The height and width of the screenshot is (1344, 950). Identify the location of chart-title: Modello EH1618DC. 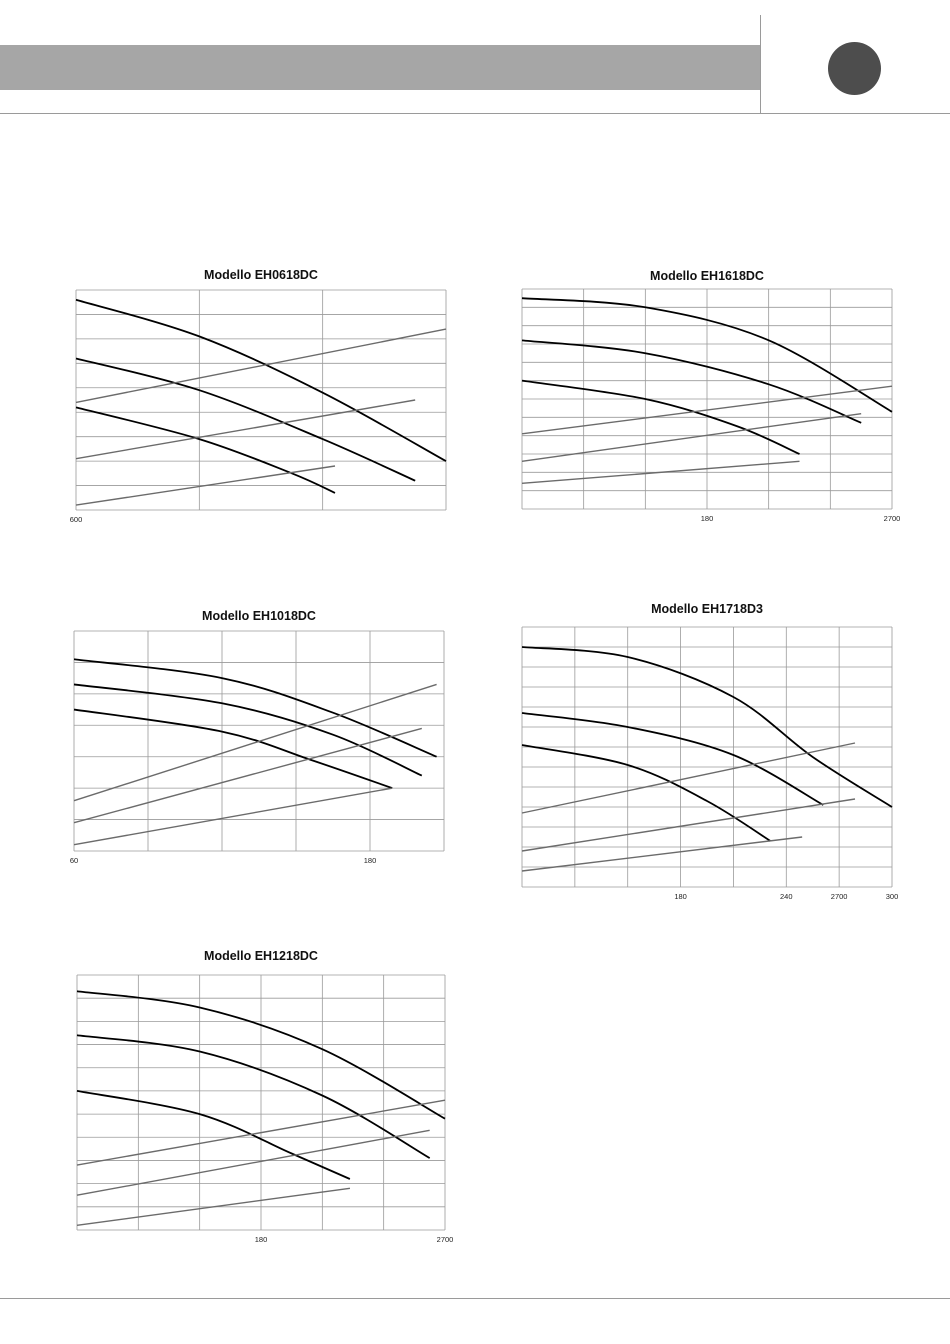
(707, 276).